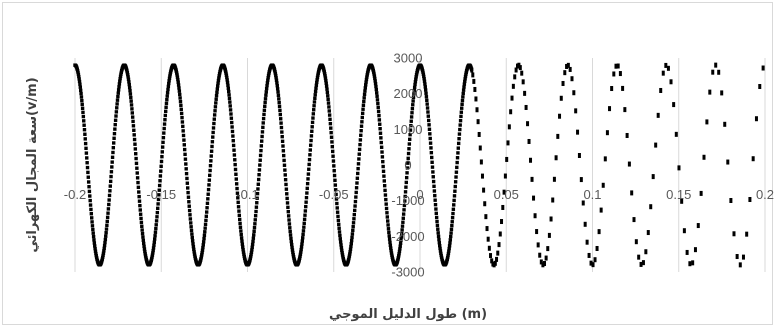  What do you see at coordinates (765, 194) in the screenshot?
I see `x-tick-label-8: 0.2` at bounding box center [765, 194].